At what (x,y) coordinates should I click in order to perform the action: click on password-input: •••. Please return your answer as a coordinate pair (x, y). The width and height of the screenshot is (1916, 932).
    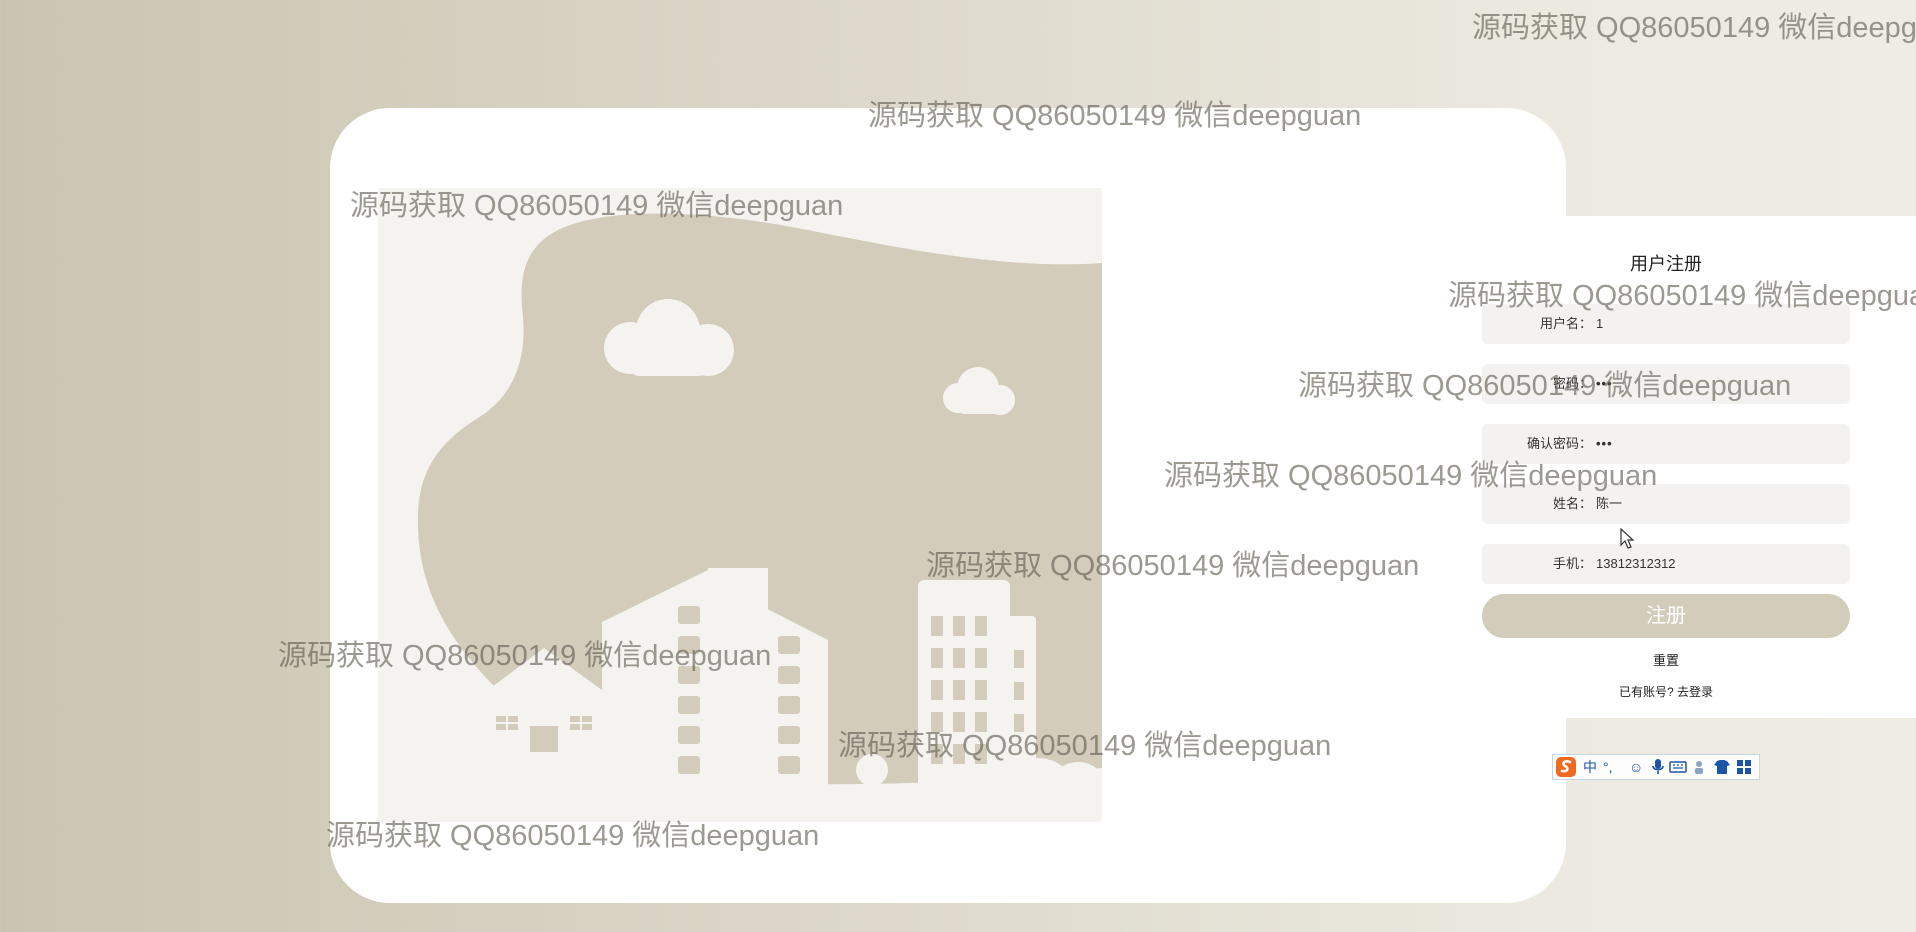
    Looking at the image, I should click on (1604, 383).